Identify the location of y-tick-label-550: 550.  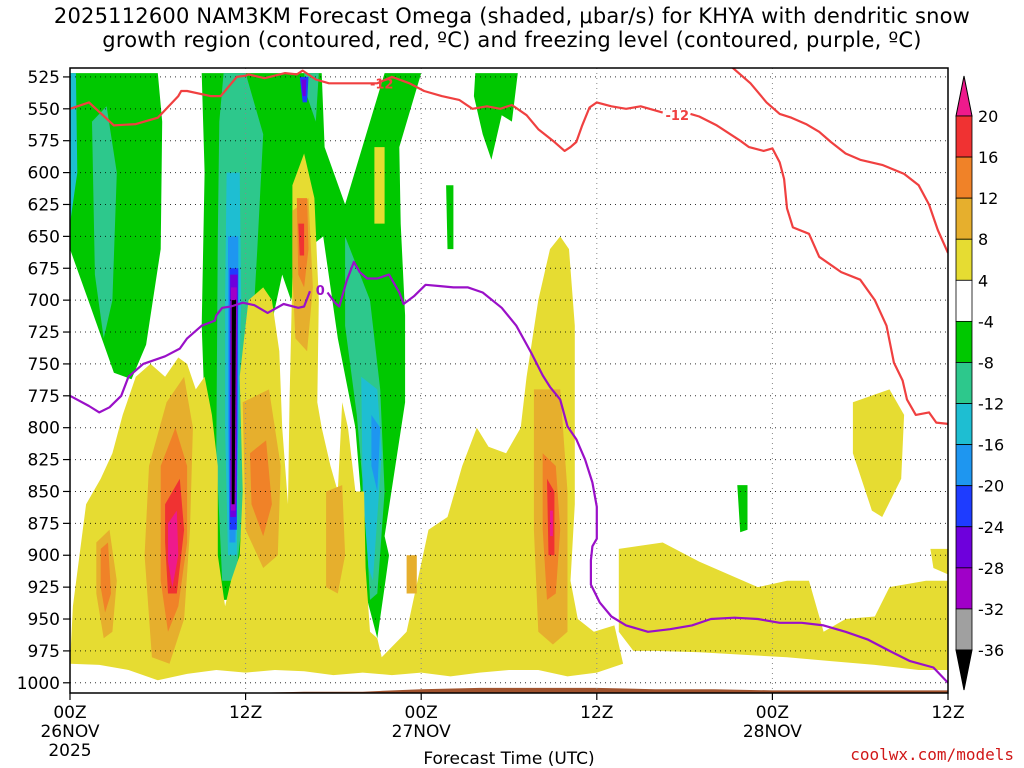
(44, 110).